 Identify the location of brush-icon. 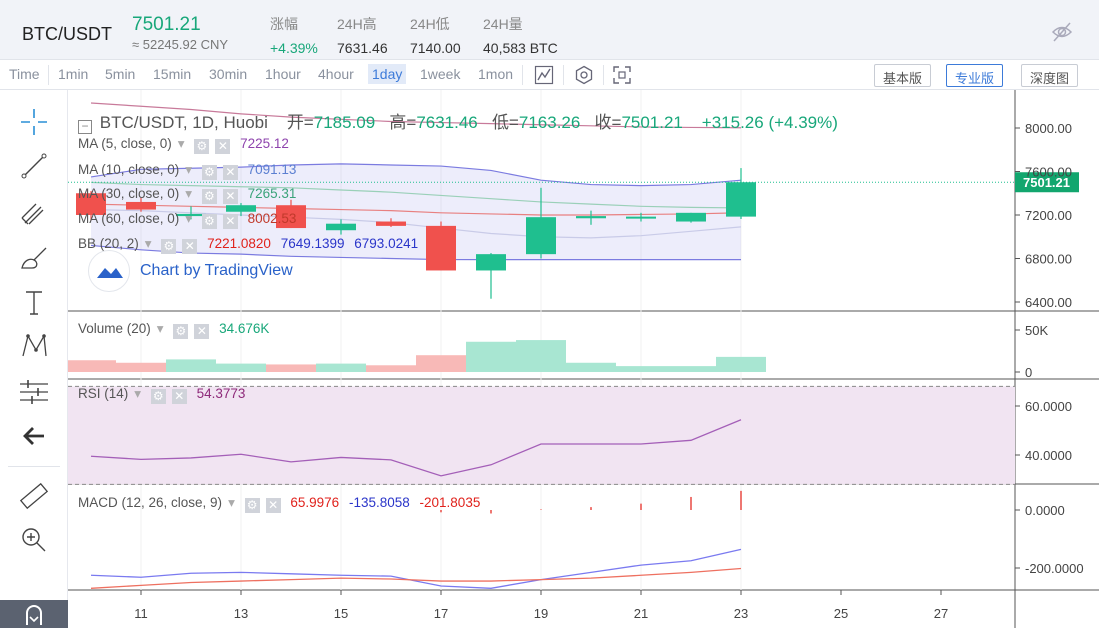
(34, 256).